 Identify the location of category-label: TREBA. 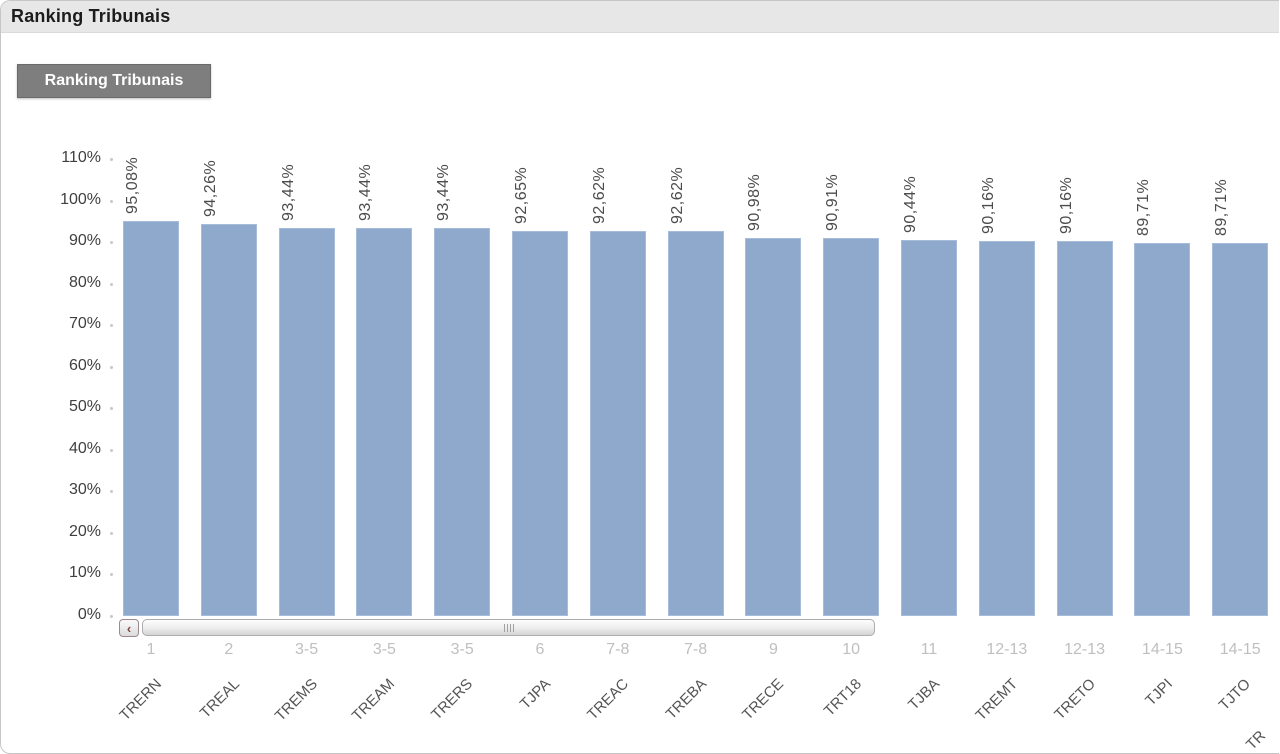
(686, 699).